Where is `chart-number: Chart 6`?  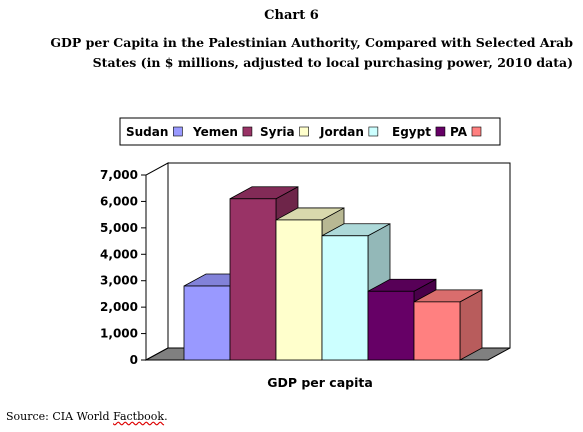 chart-number: Chart 6 is located at coordinates (291, 15).